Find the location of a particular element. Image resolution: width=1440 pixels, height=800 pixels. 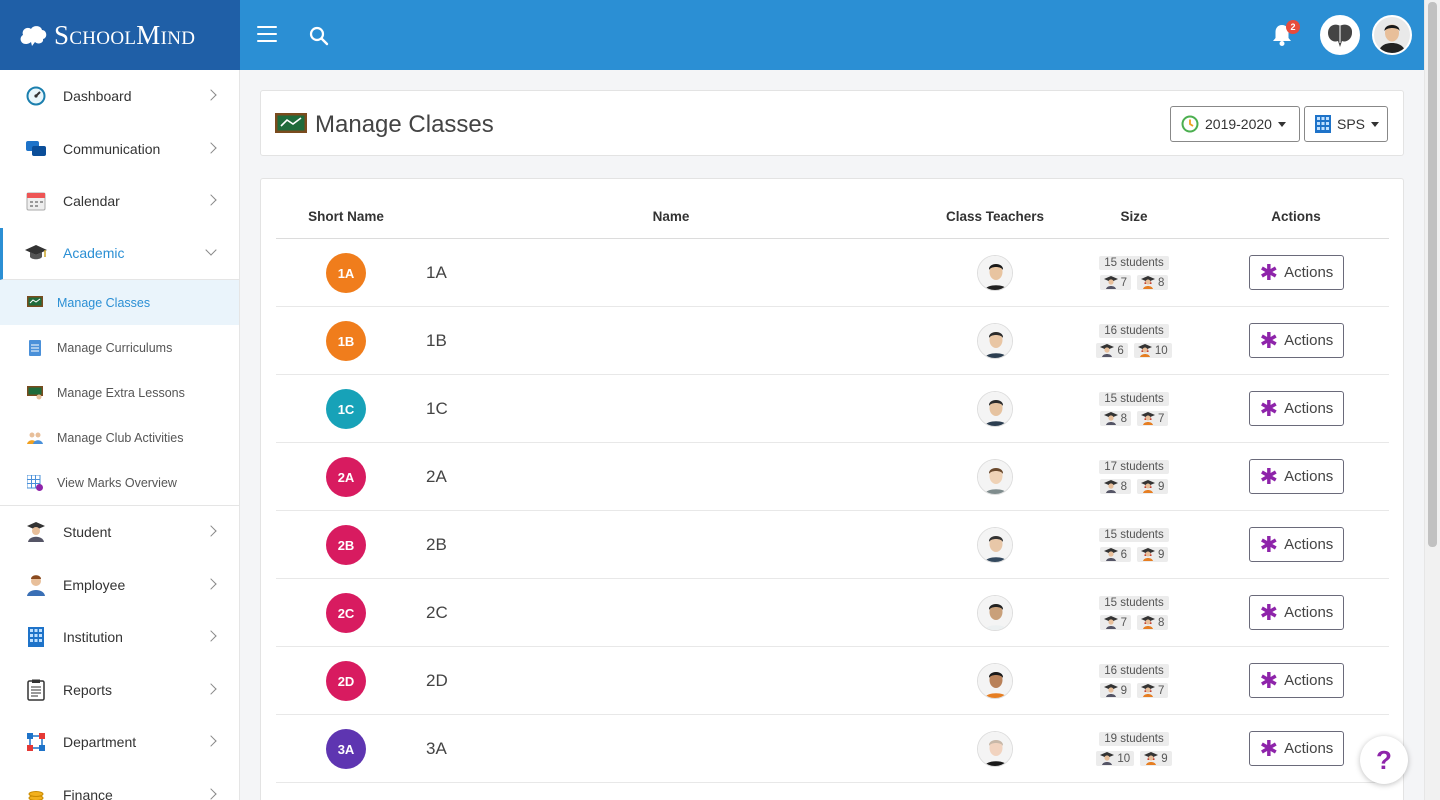

sidebar-subitem-label: View Marks Overview is located at coordinates (117, 482).